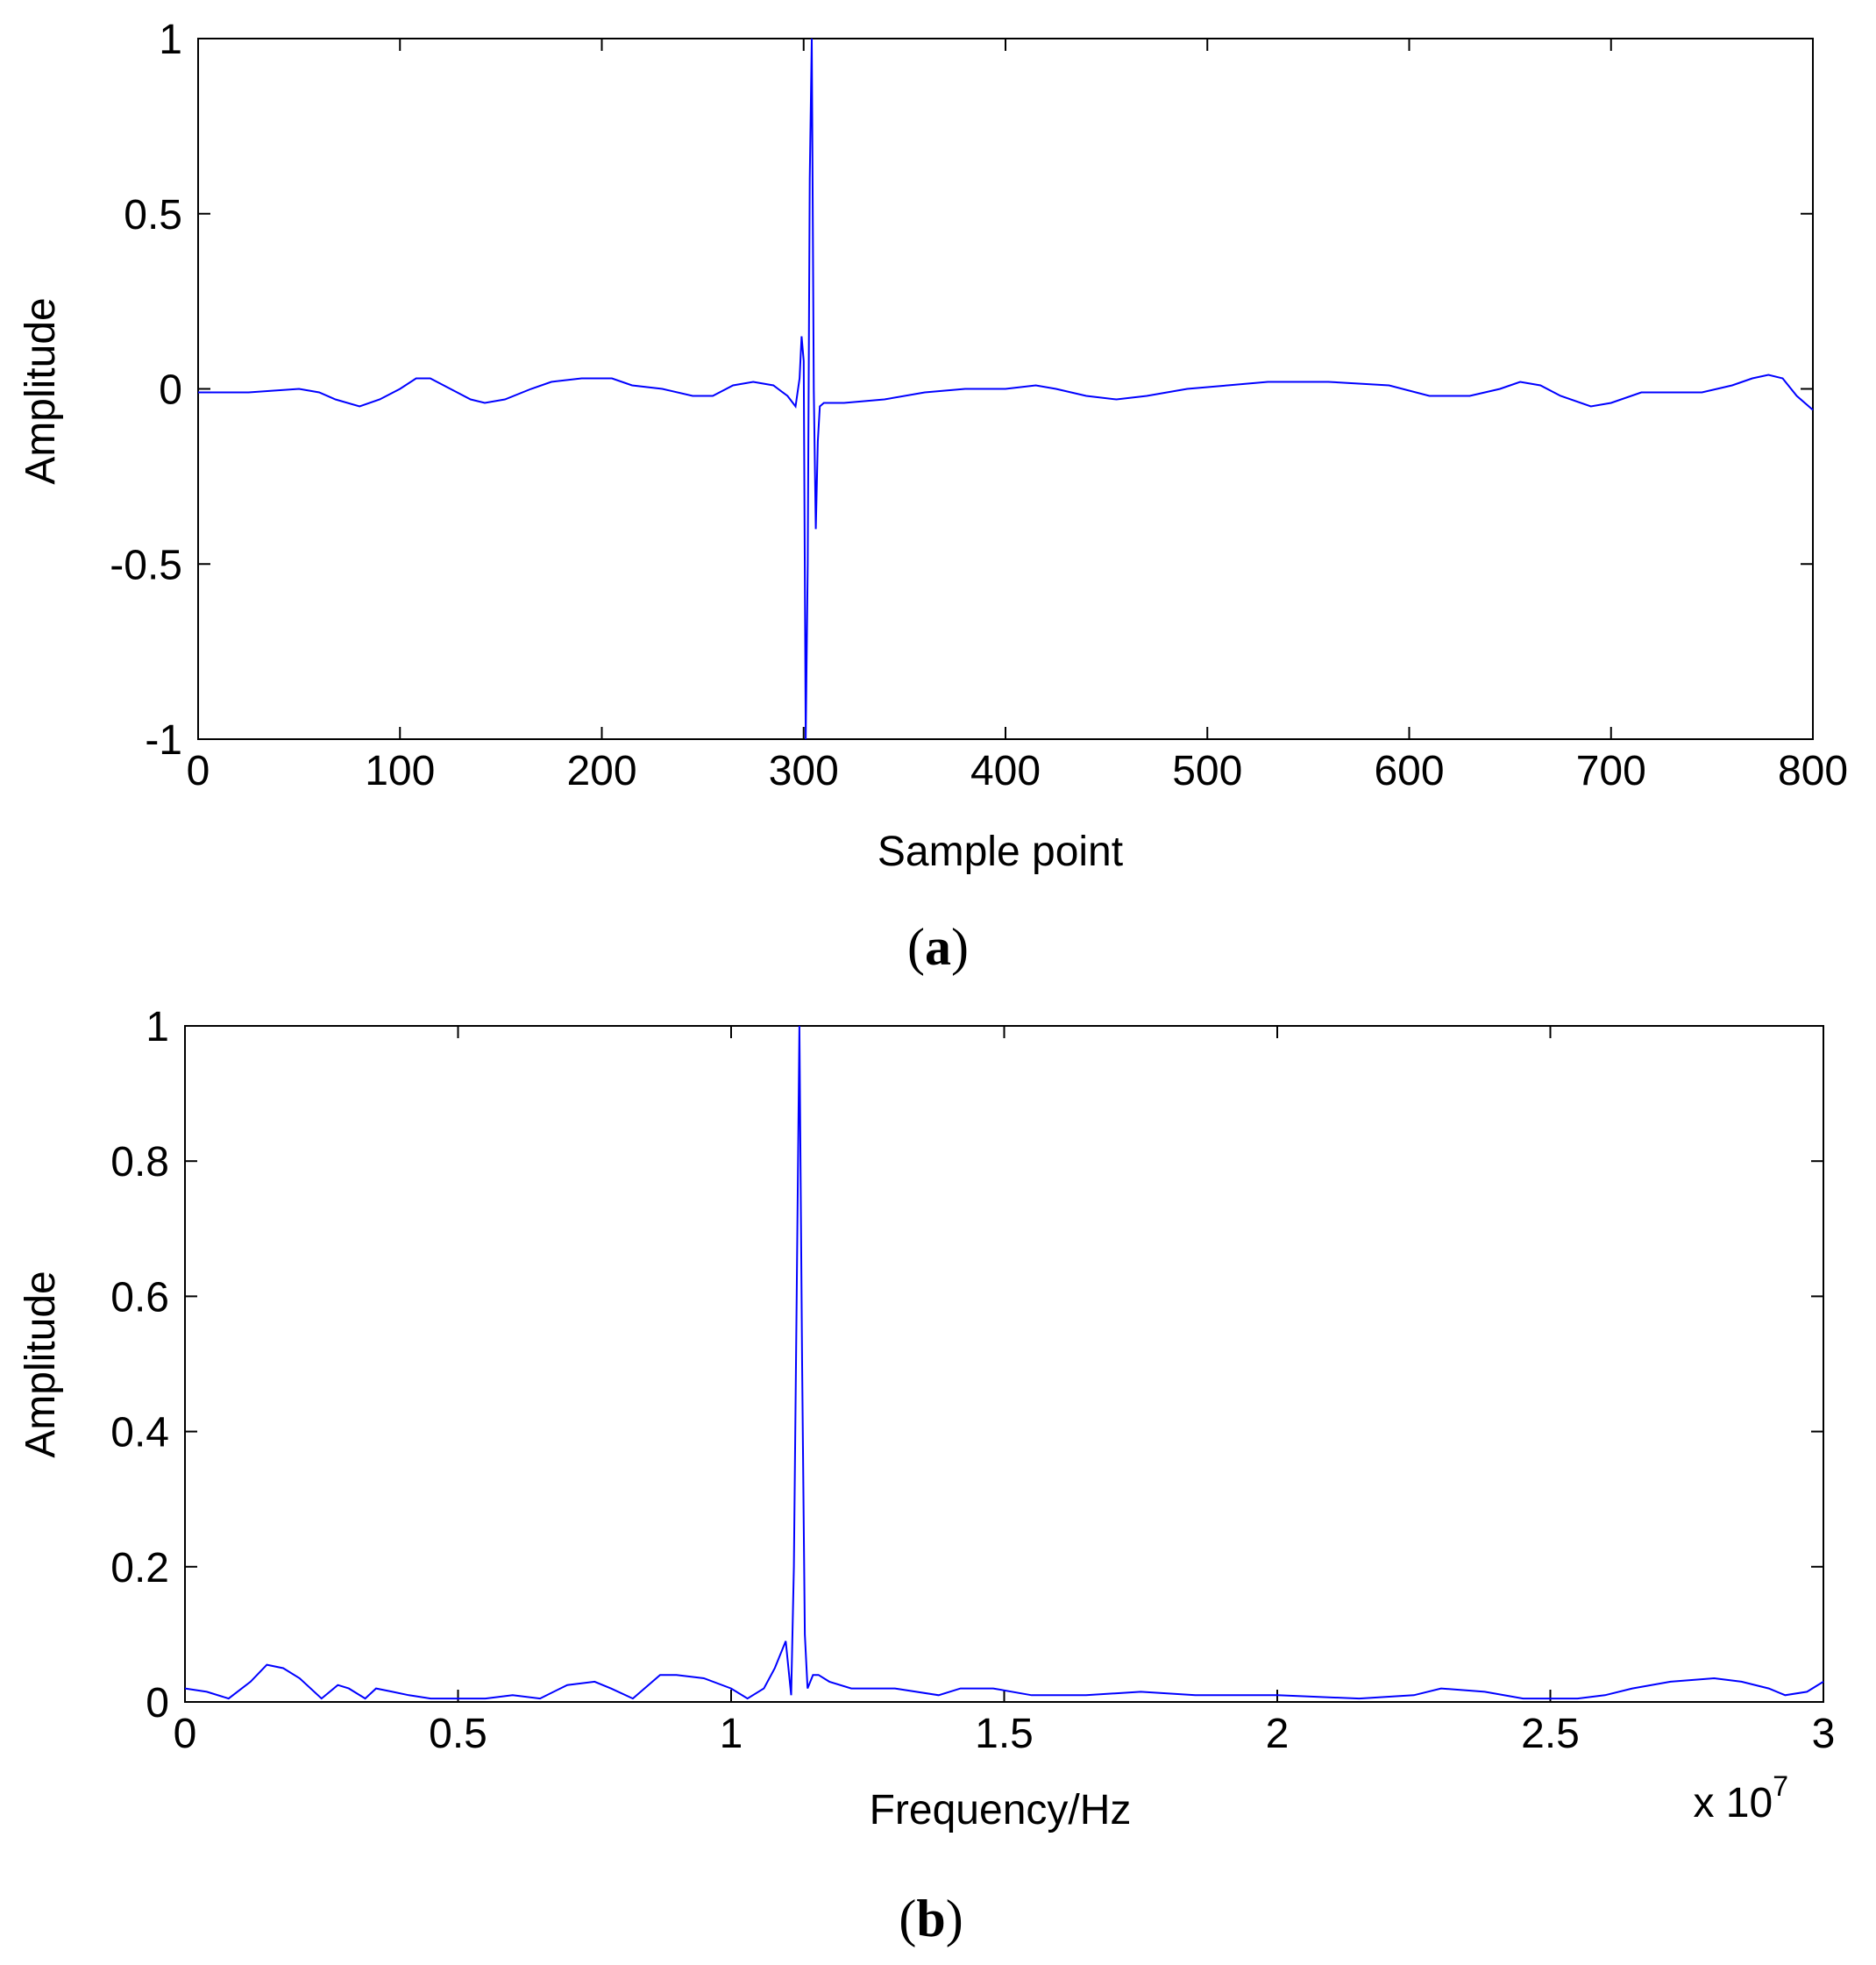 The height and width of the screenshot is (1965, 1876). What do you see at coordinates (1001, 1810) in the screenshot?
I see `x-axis-title-b: Frequency/Hz` at bounding box center [1001, 1810].